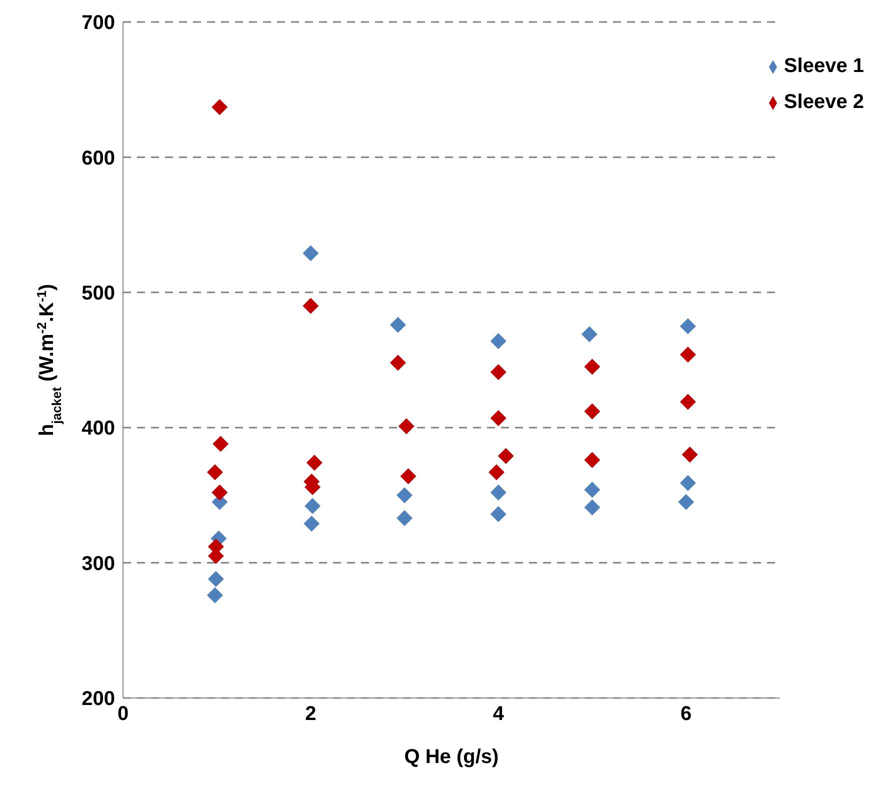 The width and height of the screenshot is (894, 799). What do you see at coordinates (98, 23) in the screenshot?
I see `y-tick-label: 700` at bounding box center [98, 23].